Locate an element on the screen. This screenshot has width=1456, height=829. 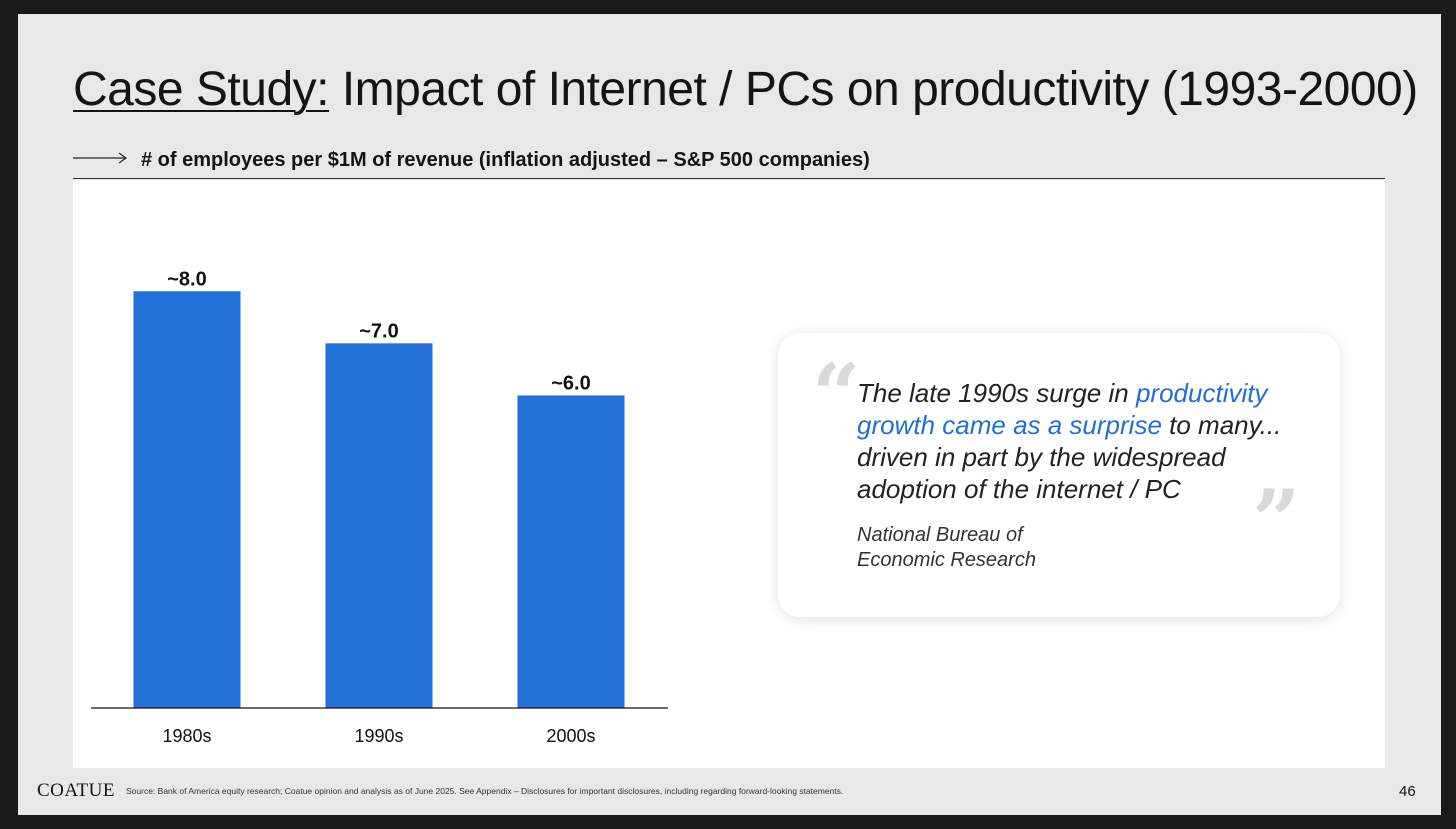
x-tick-label-1980s: 1980s is located at coordinates (186, 736).